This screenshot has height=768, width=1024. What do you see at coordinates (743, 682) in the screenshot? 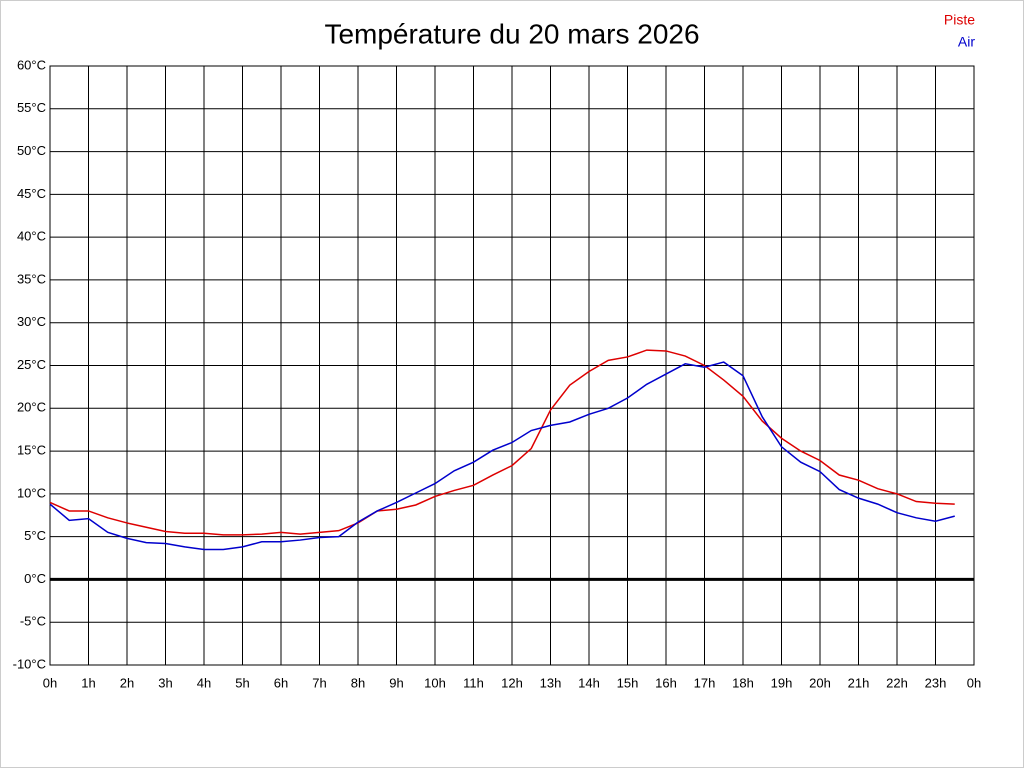
I see `x-tick-label: 18h` at bounding box center [743, 682].